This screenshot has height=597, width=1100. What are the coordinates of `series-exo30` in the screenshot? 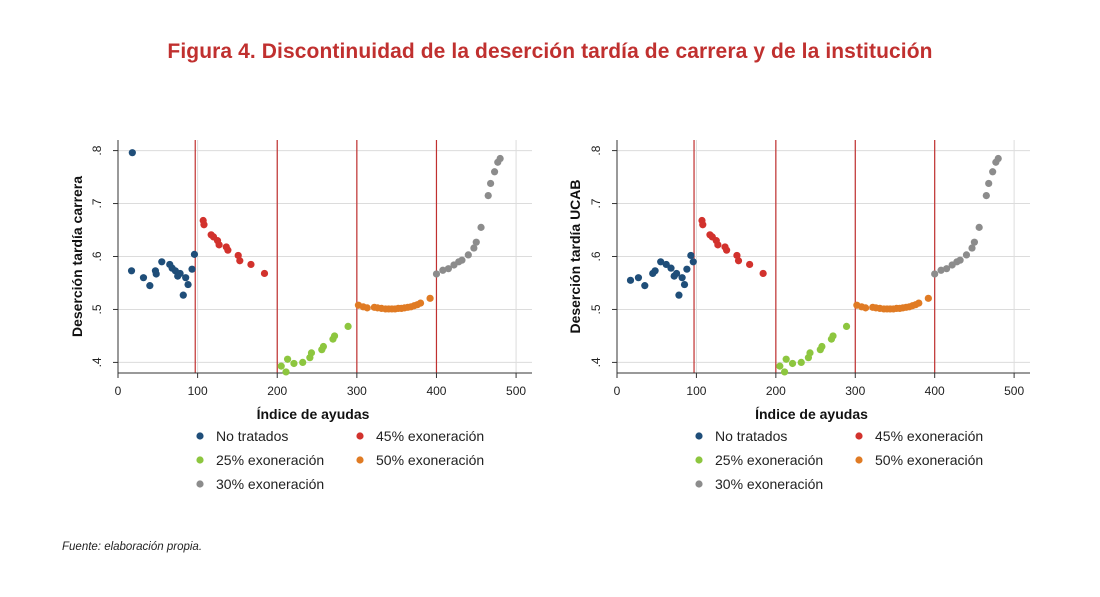 It's located at (468, 216).